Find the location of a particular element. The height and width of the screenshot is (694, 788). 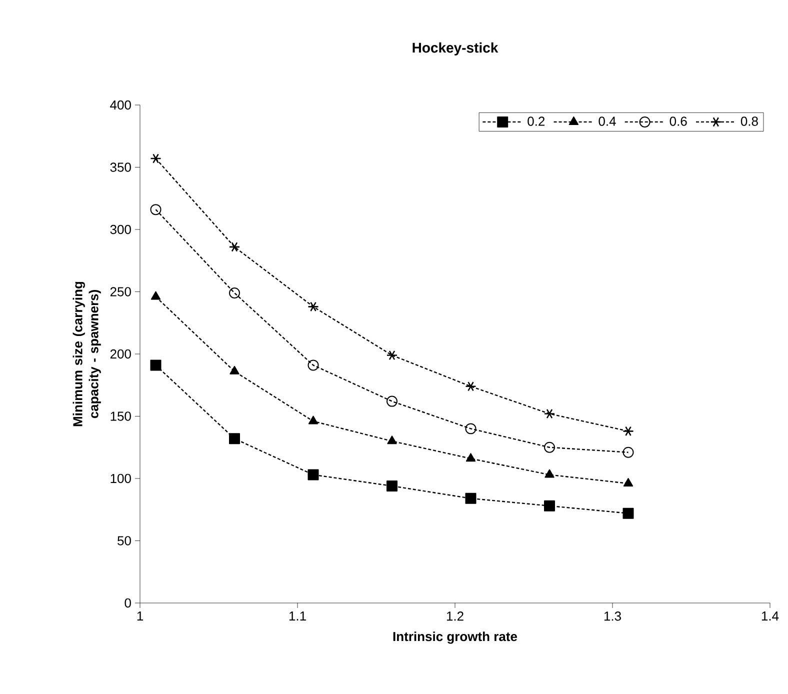

y-tick-label: 400 is located at coordinates (120, 105).